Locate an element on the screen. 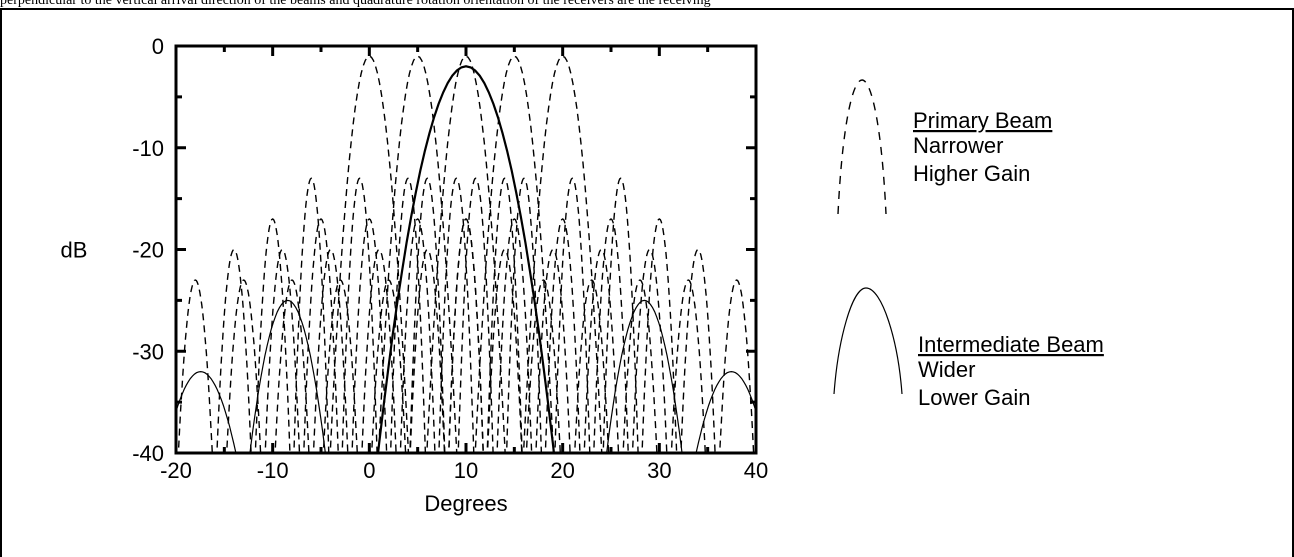  legend-line: Wider is located at coordinates (946, 369).